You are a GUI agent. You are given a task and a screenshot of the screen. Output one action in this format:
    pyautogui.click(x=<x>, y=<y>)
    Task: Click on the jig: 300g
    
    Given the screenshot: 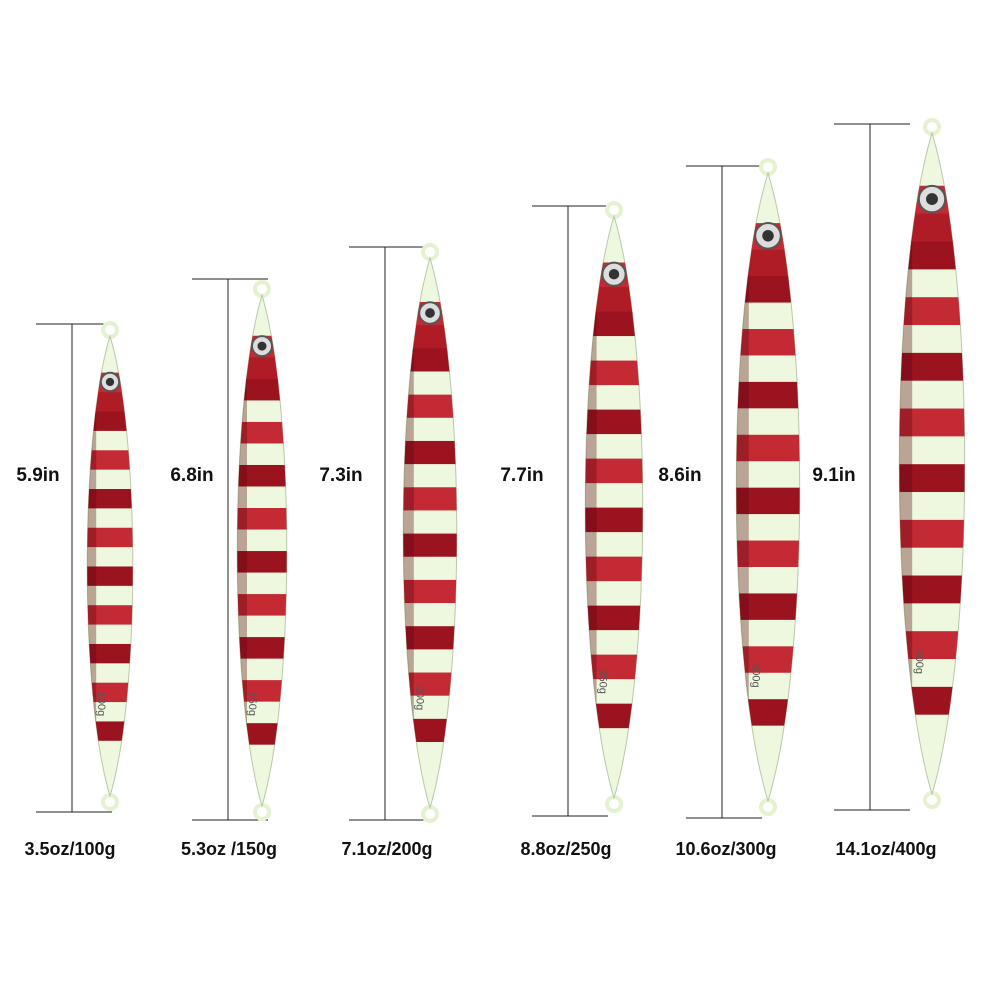 What is the action you would take?
    pyautogui.click(x=768, y=487)
    